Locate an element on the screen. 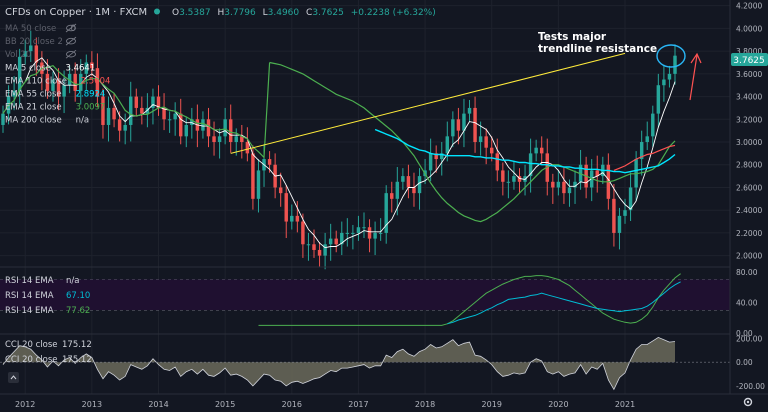  legend-item-vol20: Vol 20 is located at coordinates (41, 54).